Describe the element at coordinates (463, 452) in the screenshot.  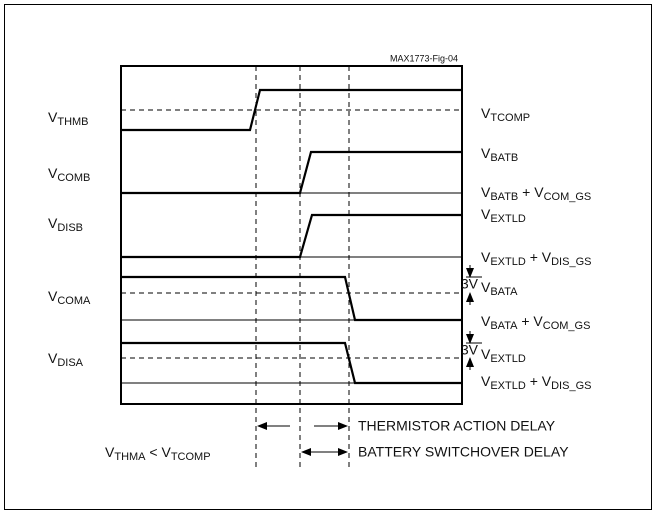
I see `delay-label: BATTERY SWITCHOVER DELAY` at that location.